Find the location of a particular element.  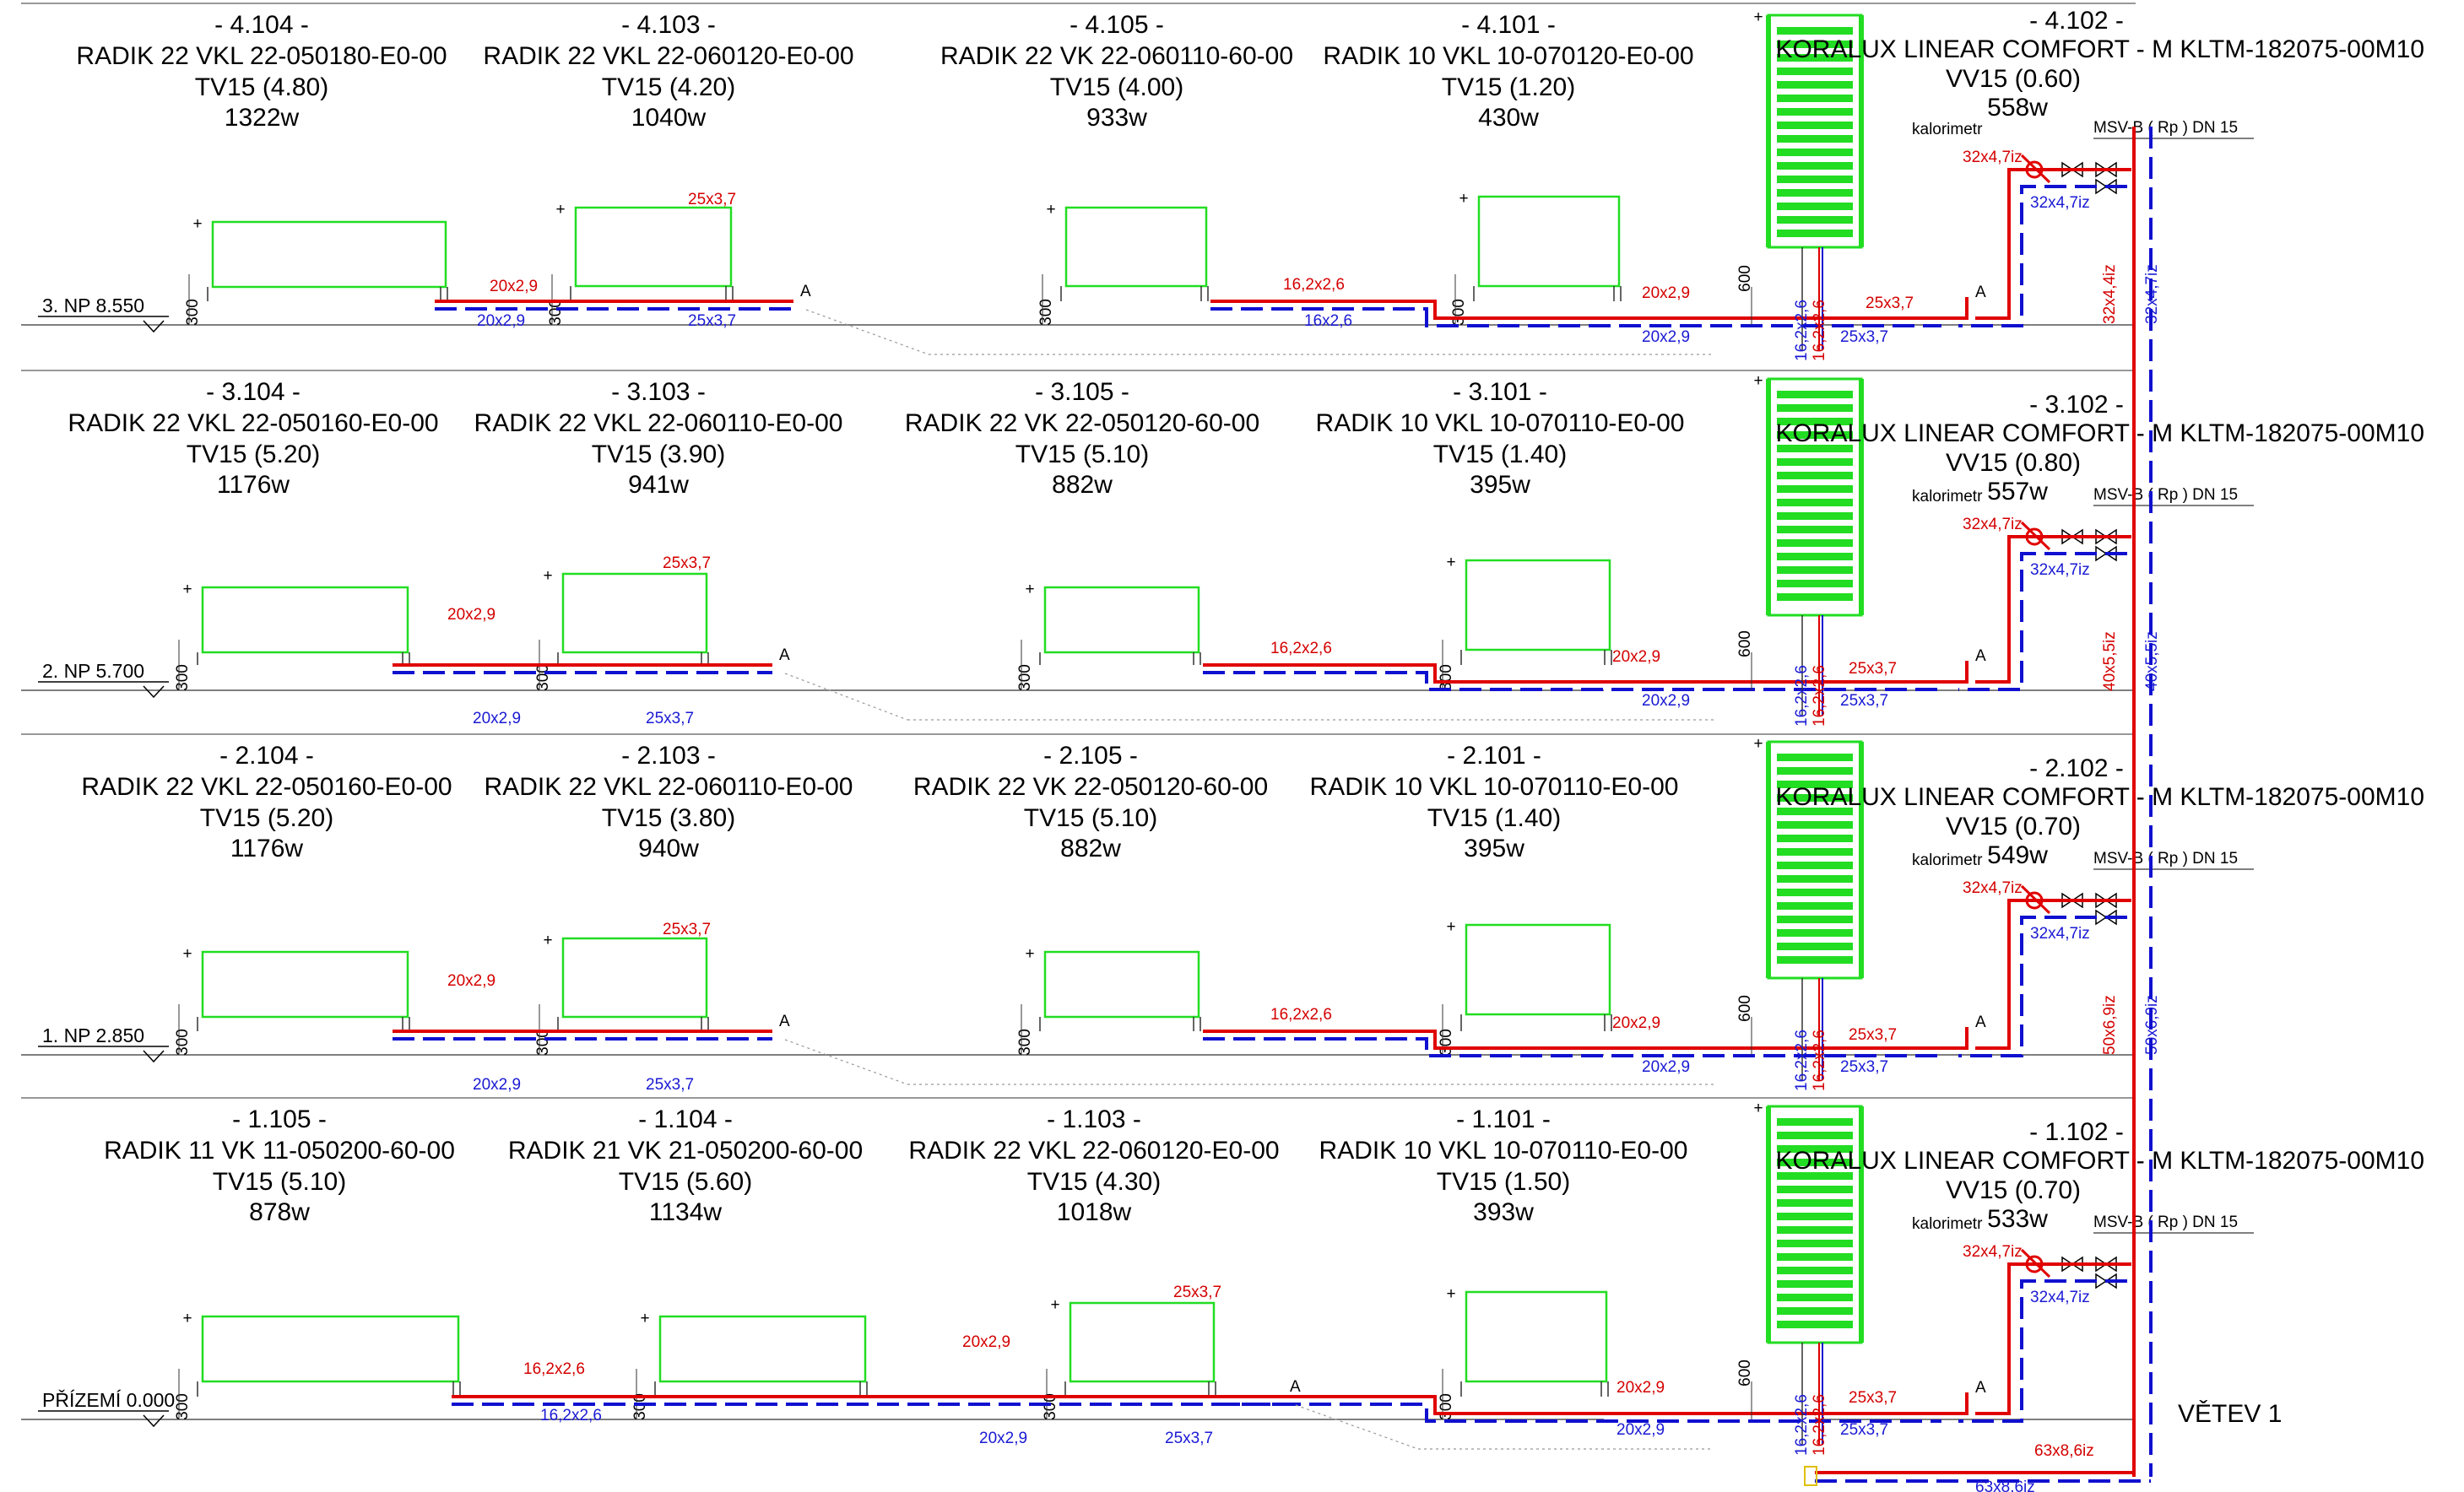

valve-setting: TV15 (3.80) is located at coordinates (668, 818).